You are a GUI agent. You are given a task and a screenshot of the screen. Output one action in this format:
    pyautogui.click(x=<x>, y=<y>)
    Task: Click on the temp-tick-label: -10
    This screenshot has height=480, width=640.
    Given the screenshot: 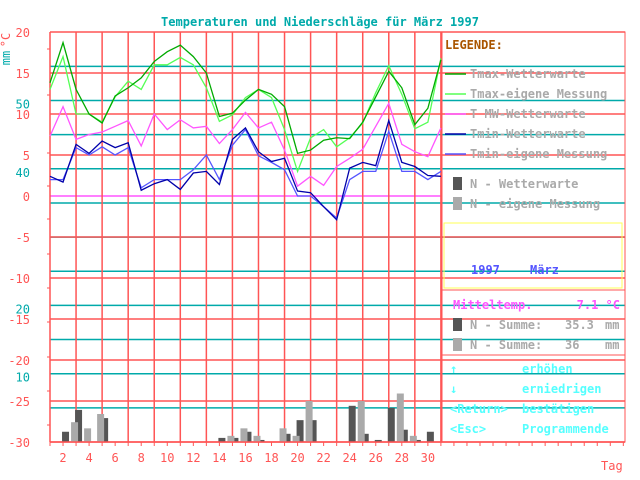 What is the action you would take?
    pyautogui.click(x=19, y=279)
    